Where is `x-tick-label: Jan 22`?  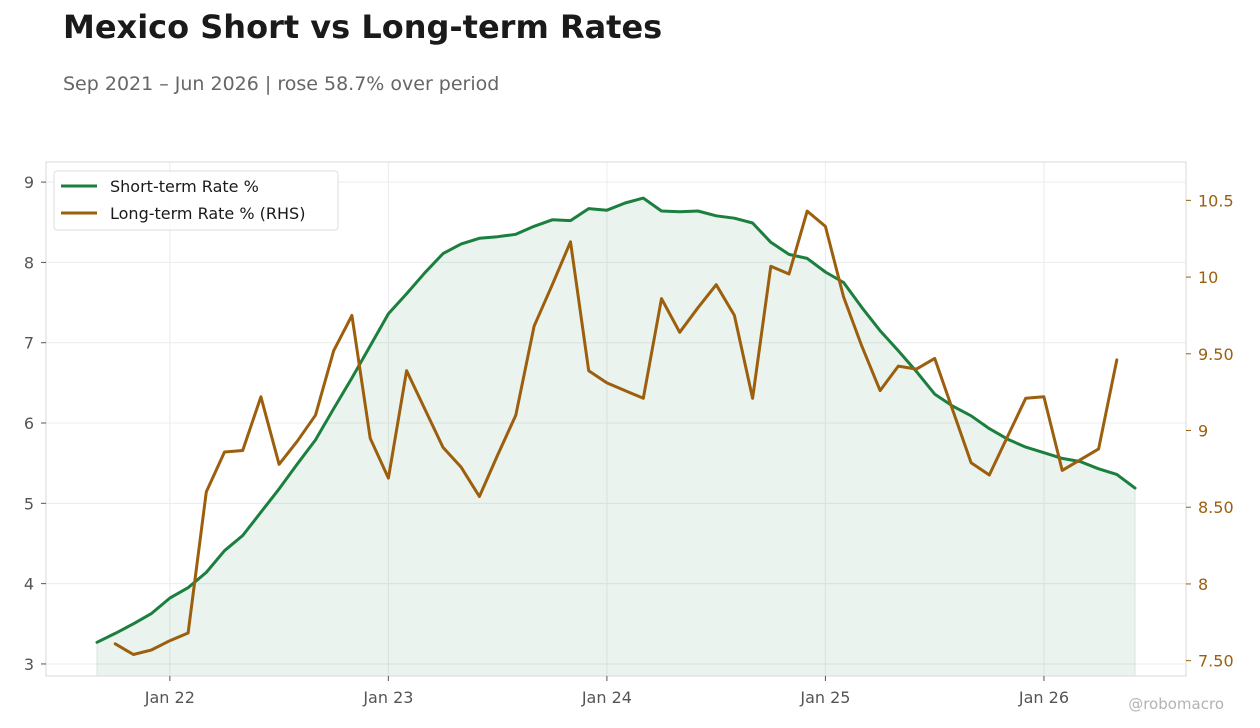
x-tick-label: Jan 22 is located at coordinates (169, 697).